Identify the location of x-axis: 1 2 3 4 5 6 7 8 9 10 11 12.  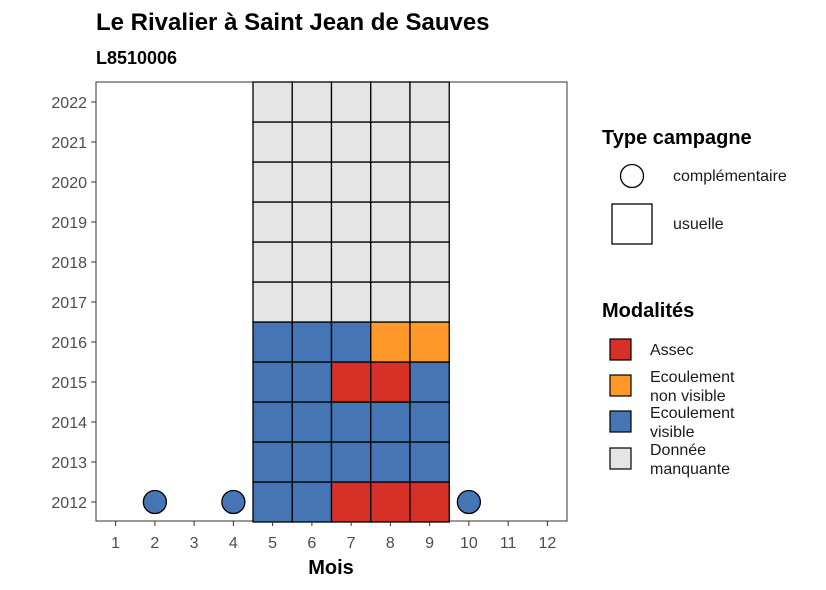
(333, 536).